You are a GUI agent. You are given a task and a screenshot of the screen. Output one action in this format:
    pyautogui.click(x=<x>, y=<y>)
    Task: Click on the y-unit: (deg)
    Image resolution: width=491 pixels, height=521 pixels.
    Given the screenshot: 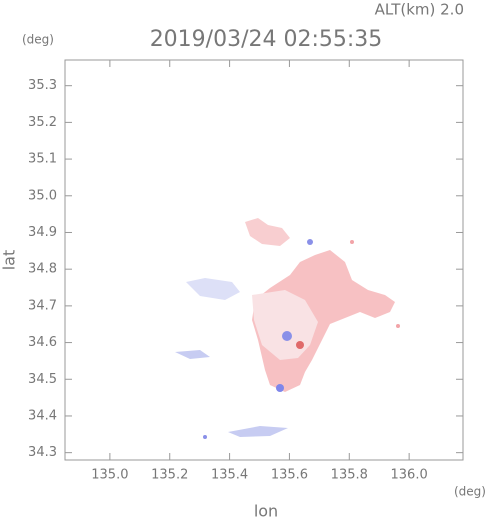 What is the action you would take?
    pyautogui.click(x=38, y=40)
    